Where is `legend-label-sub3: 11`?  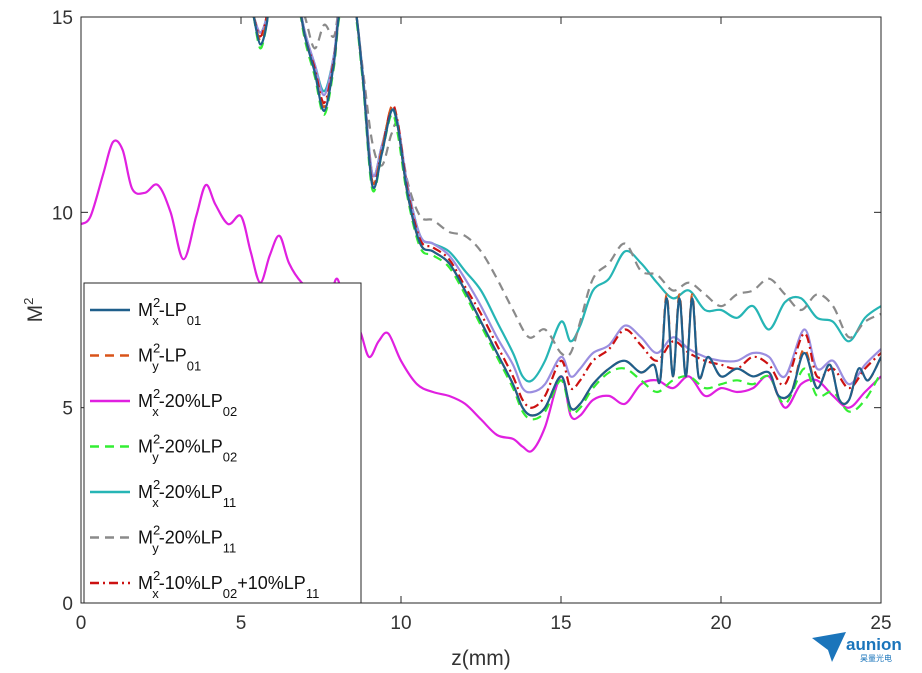 legend-label-sub3: 11 is located at coordinates (313, 593).